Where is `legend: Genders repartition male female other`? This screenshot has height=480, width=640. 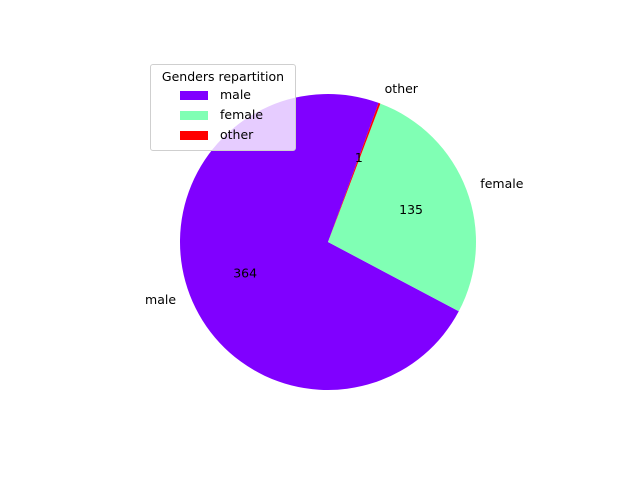
legend: Genders repartition male female other is located at coordinates (223, 107).